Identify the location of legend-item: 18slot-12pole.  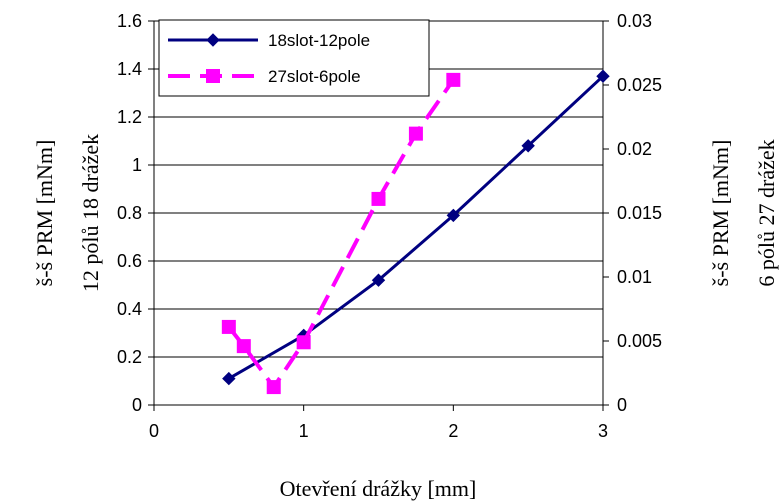
(269, 40).